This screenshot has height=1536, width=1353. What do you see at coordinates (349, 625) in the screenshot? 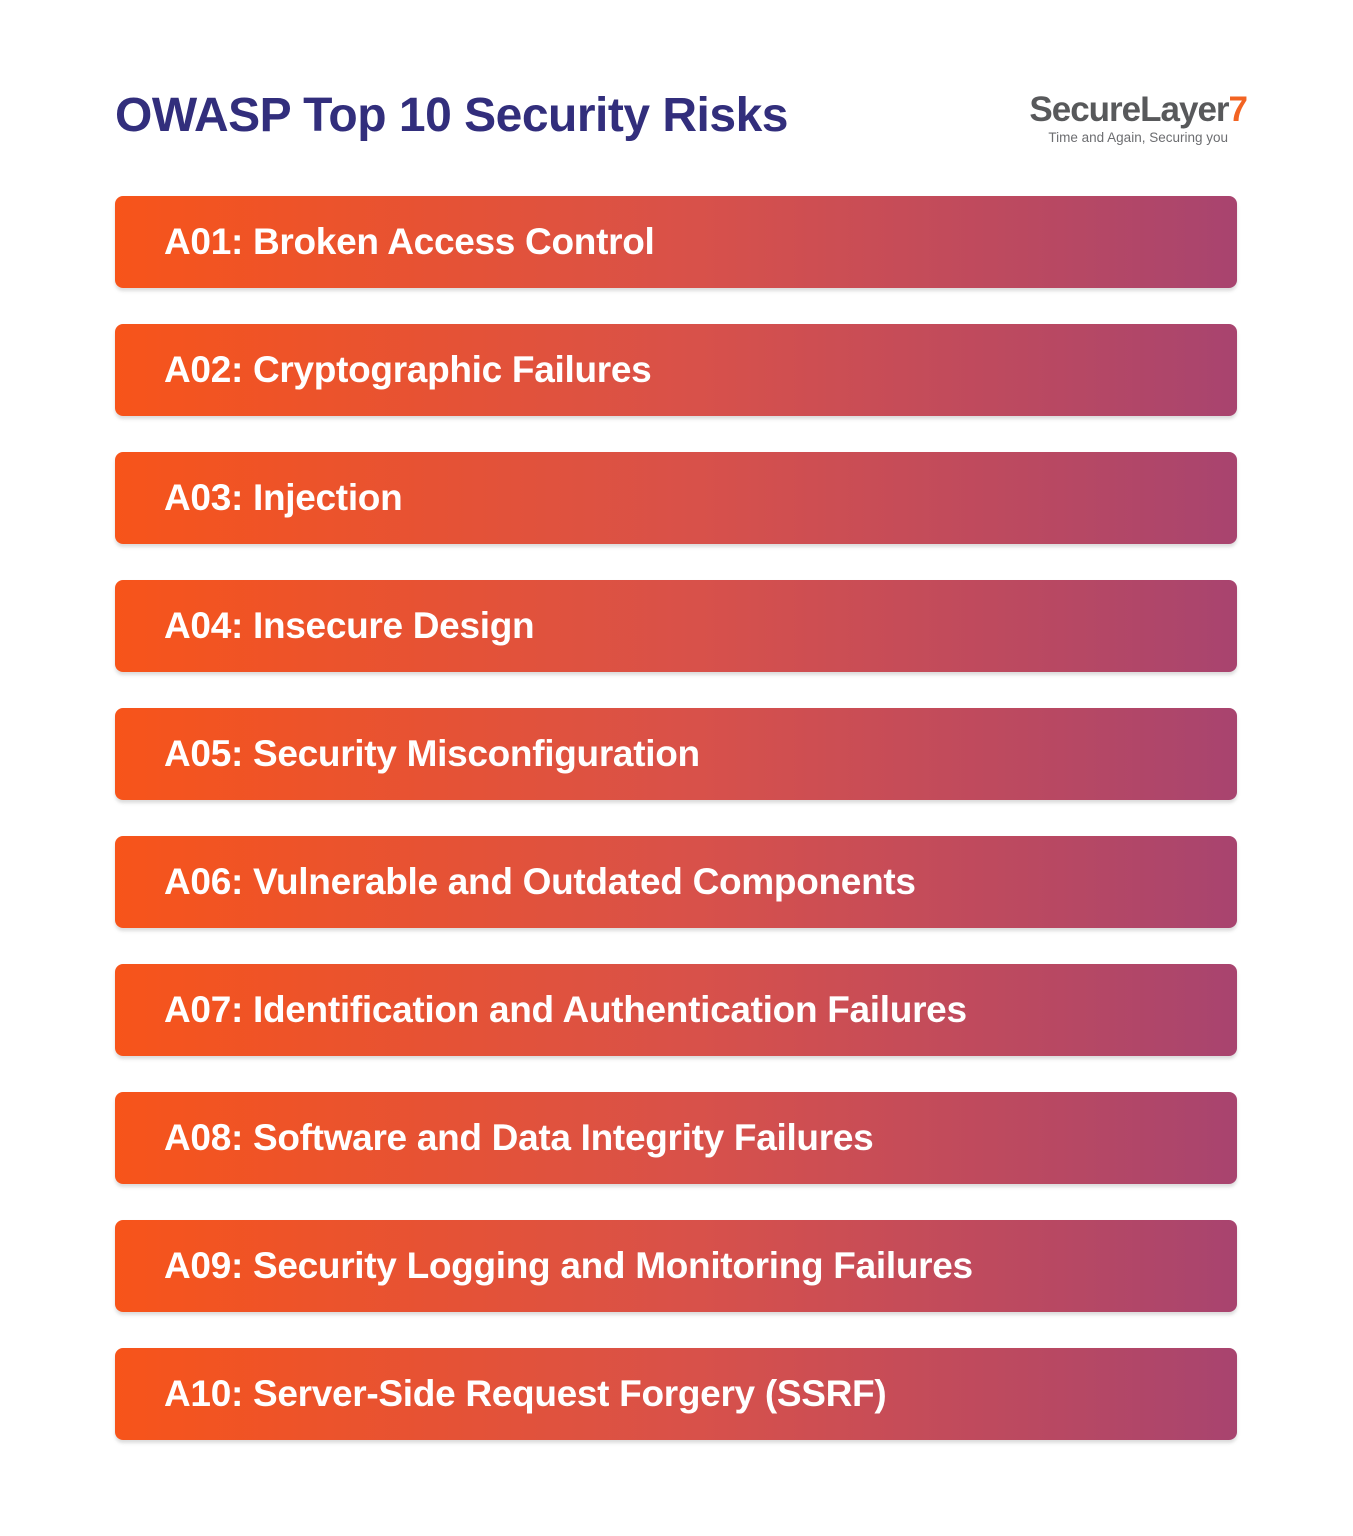
I see `risk-bar-label: A04: Insecure Design` at bounding box center [349, 625].